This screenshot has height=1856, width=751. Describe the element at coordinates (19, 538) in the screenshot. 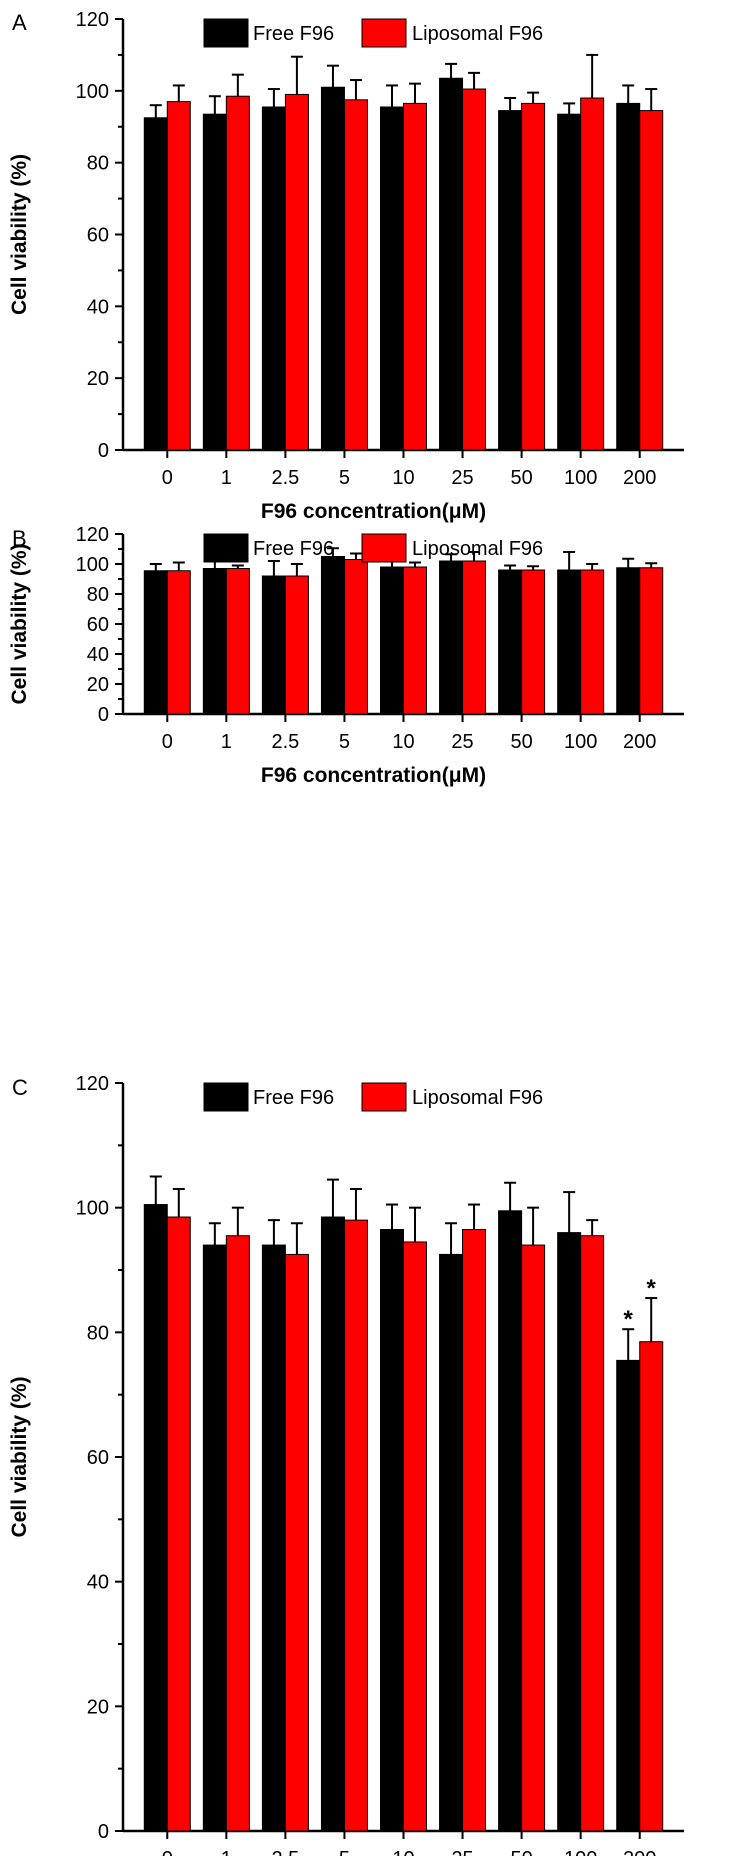

I see `panel-label: B` at that location.